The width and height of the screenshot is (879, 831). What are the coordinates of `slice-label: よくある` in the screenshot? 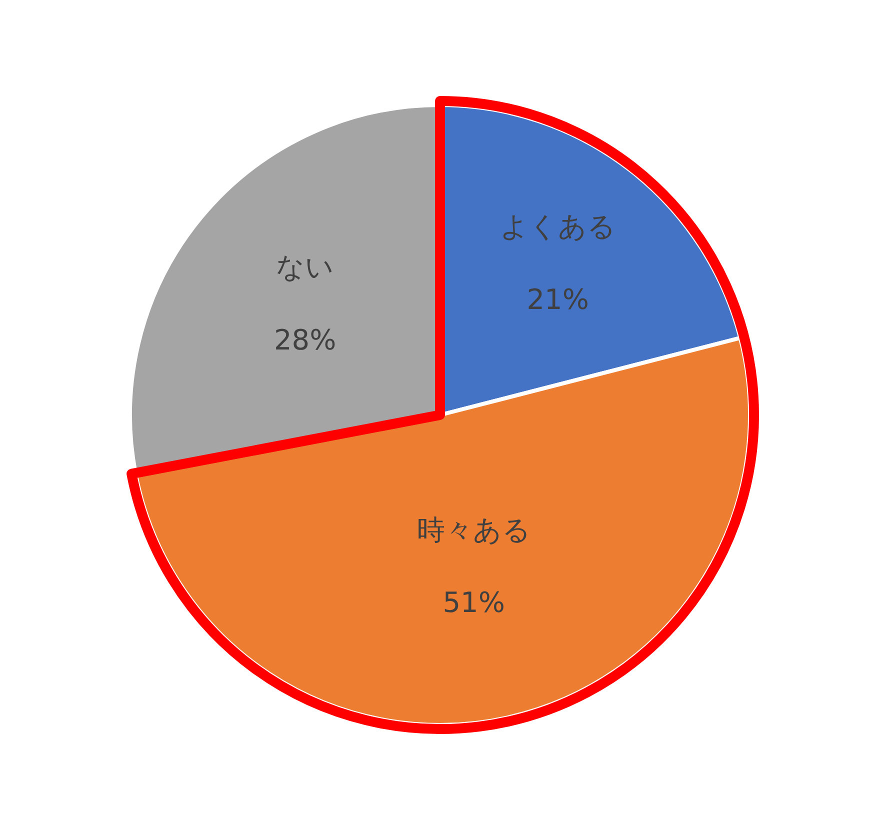 It's located at (558, 227).